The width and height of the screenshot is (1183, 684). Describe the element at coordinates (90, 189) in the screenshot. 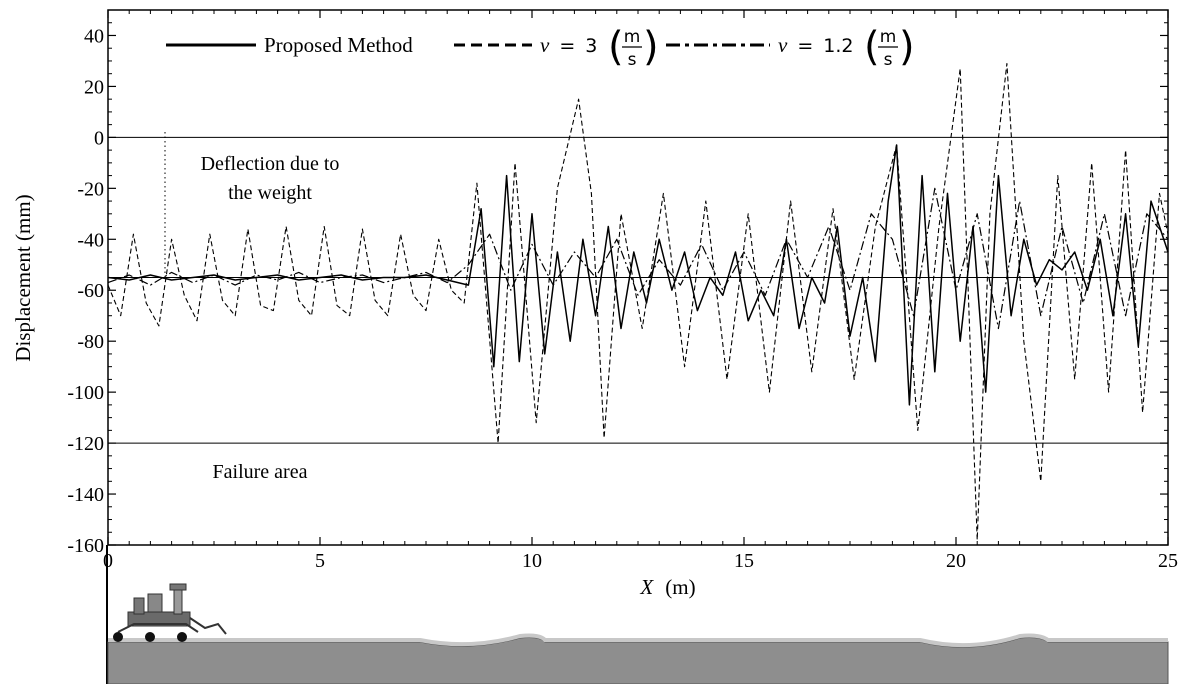

I see `y-tick-label: -20` at that location.